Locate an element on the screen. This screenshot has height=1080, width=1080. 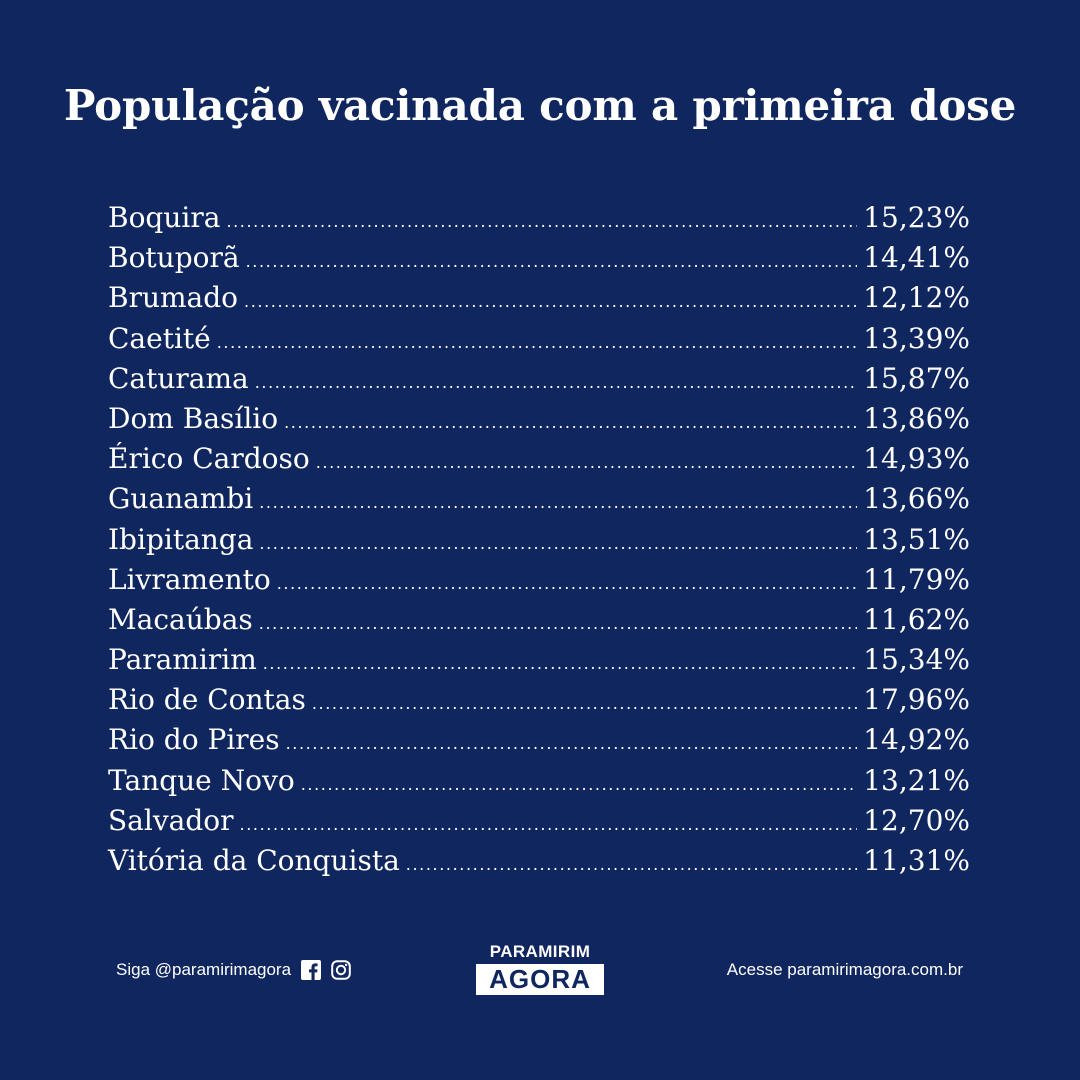
city-name: Tanque Novo is located at coordinates (201, 780).